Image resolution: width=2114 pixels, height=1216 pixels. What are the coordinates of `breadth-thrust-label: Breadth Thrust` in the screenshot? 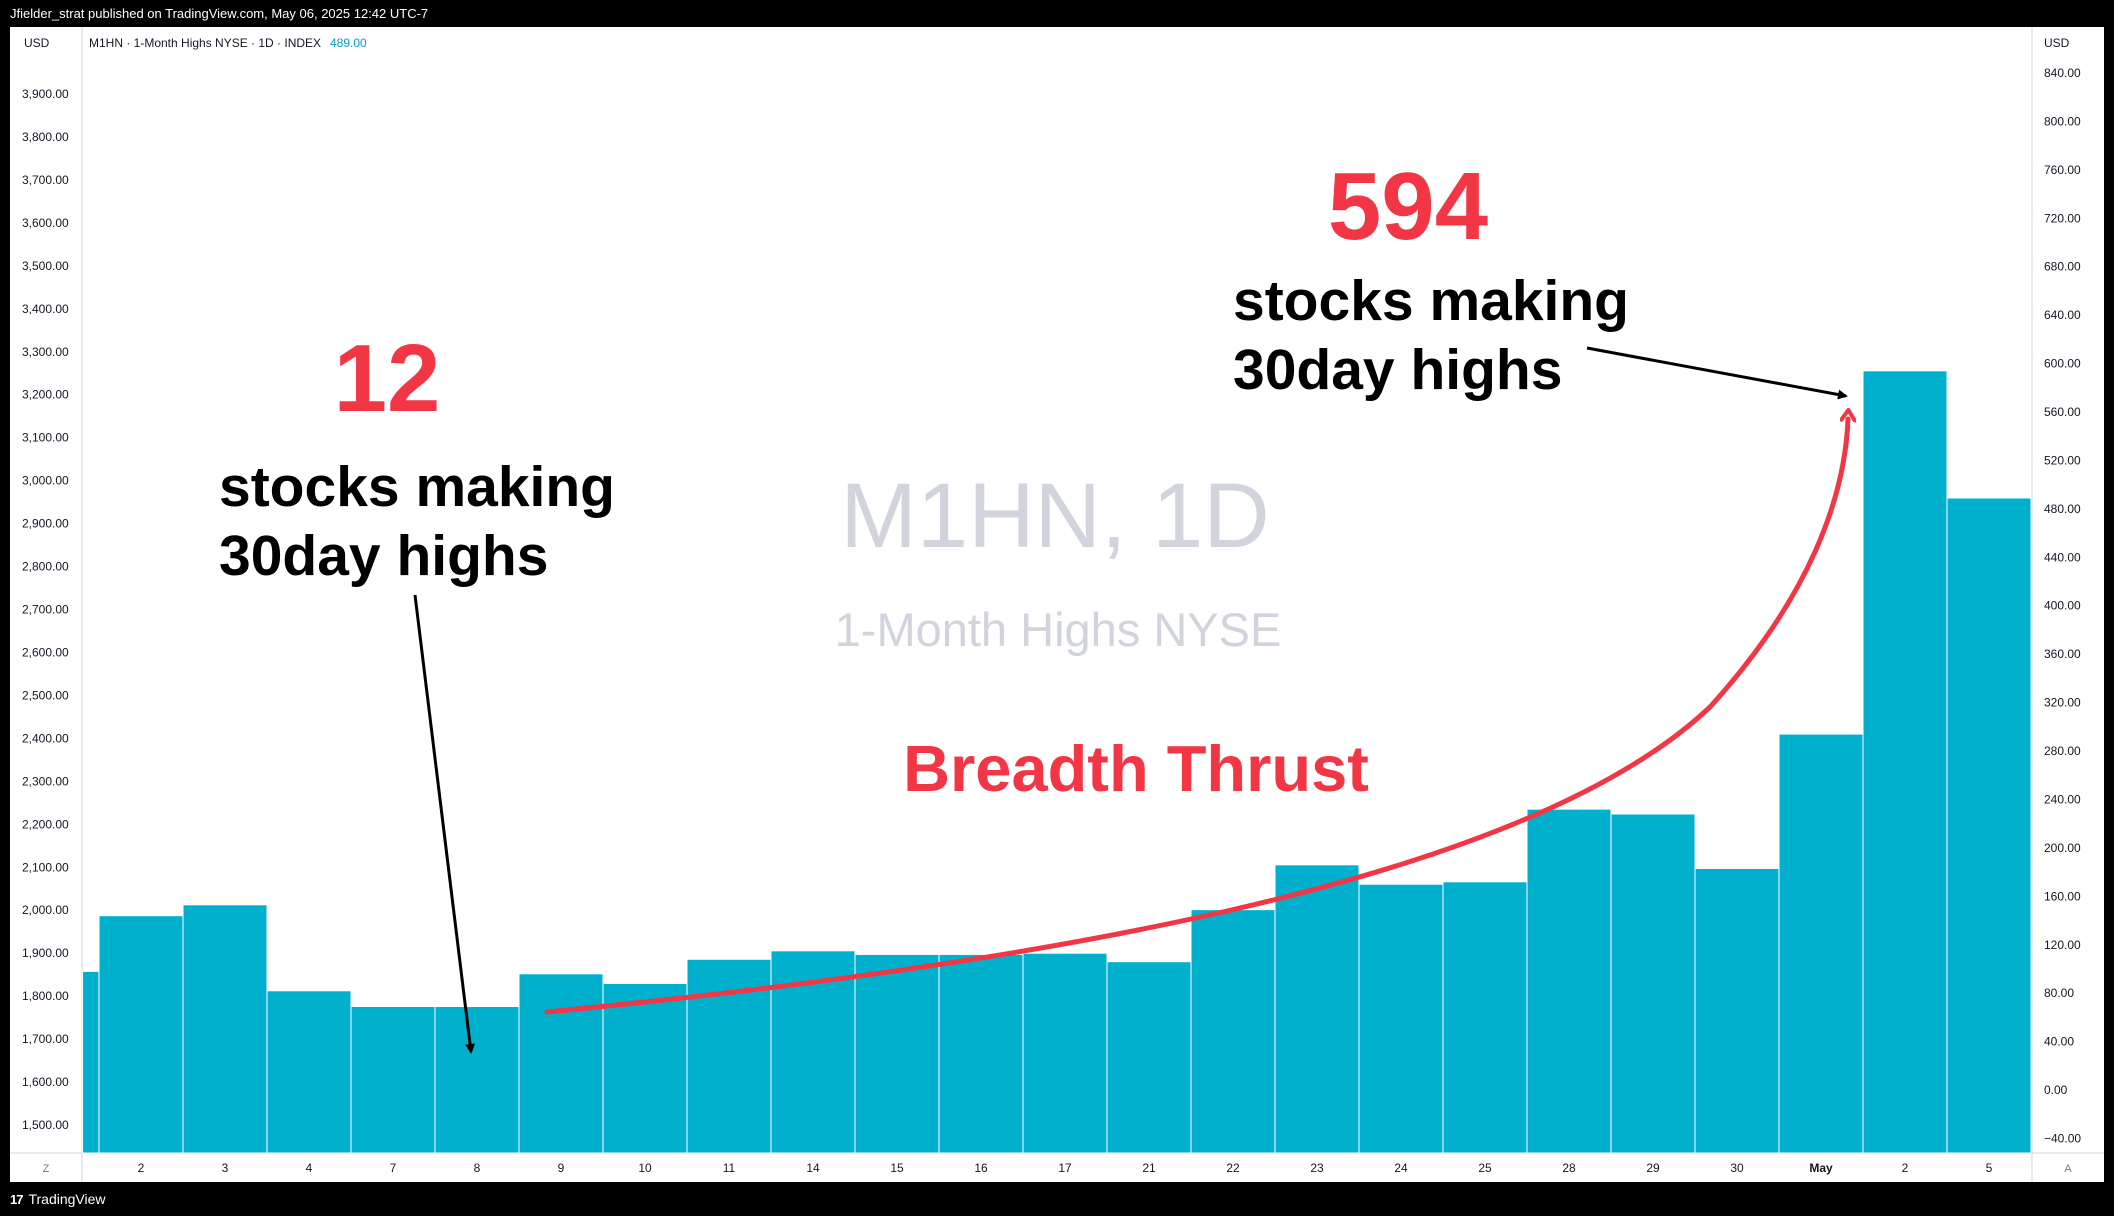 It's located at (1136, 768).